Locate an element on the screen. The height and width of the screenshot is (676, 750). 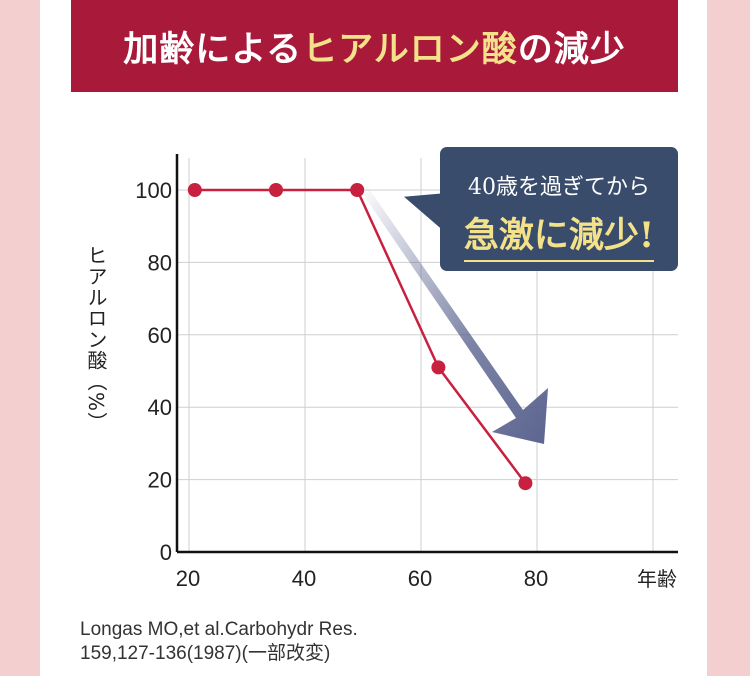
y-tick-label: 80 is located at coordinates (160, 262).